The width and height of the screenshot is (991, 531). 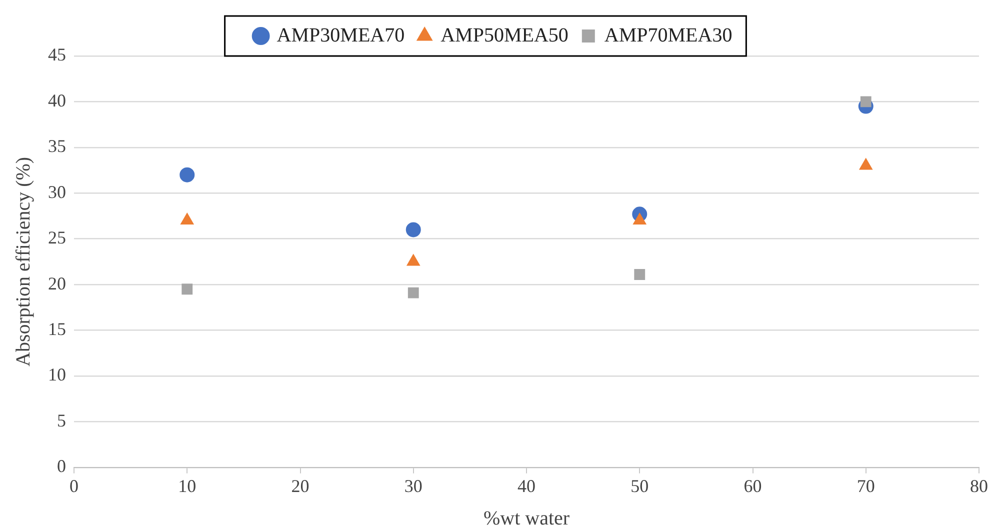 What do you see at coordinates (639, 486) in the screenshot?
I see `x-tick-label: 50` at bounding box center [639, 486].